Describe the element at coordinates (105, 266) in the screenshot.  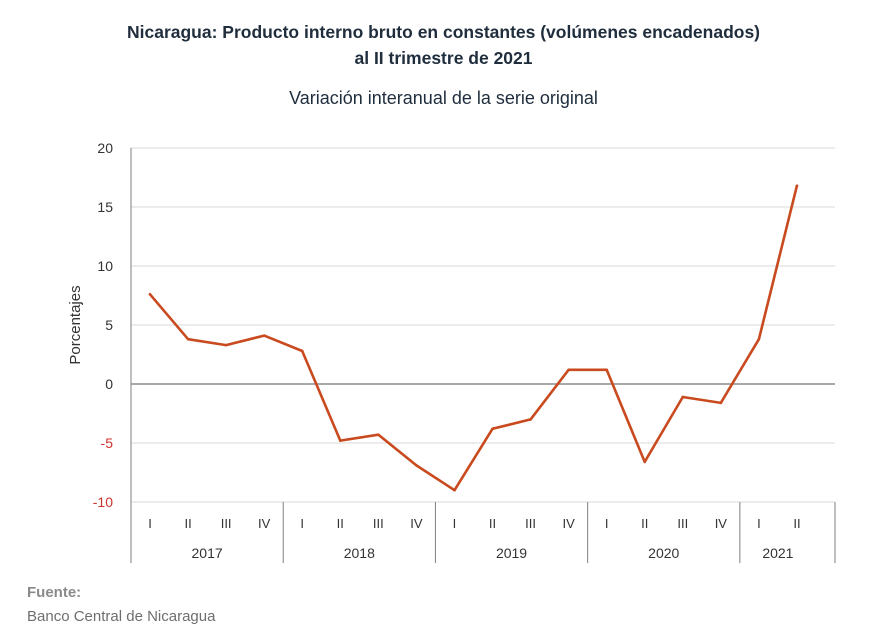
I see `y-tick-label: 10` at that location.